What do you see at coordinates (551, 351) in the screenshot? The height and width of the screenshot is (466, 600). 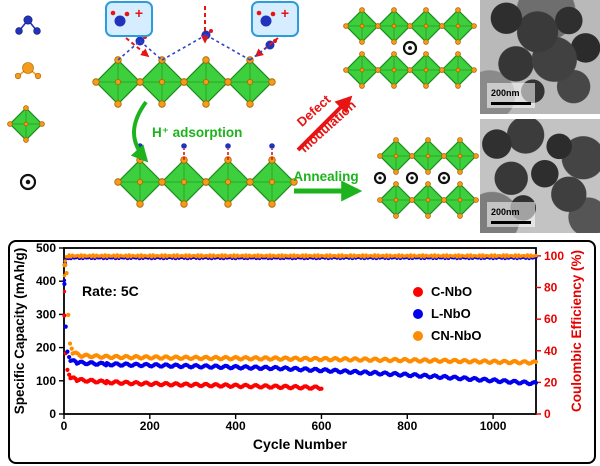 I see `y-right-tick-label: 40` at bounding box center [551, 351].